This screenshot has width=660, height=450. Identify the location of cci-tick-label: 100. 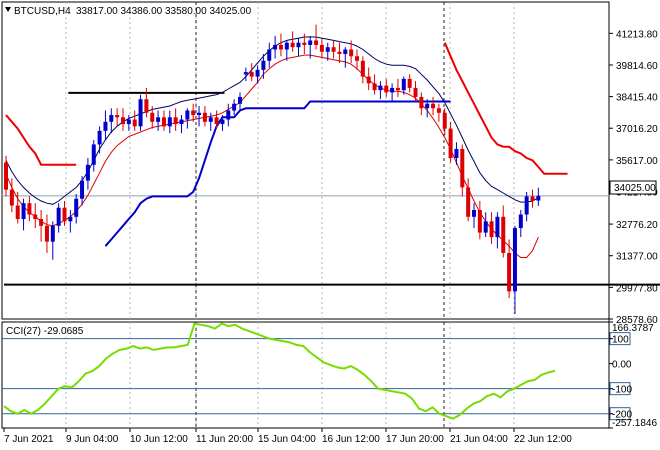
(620, 340).